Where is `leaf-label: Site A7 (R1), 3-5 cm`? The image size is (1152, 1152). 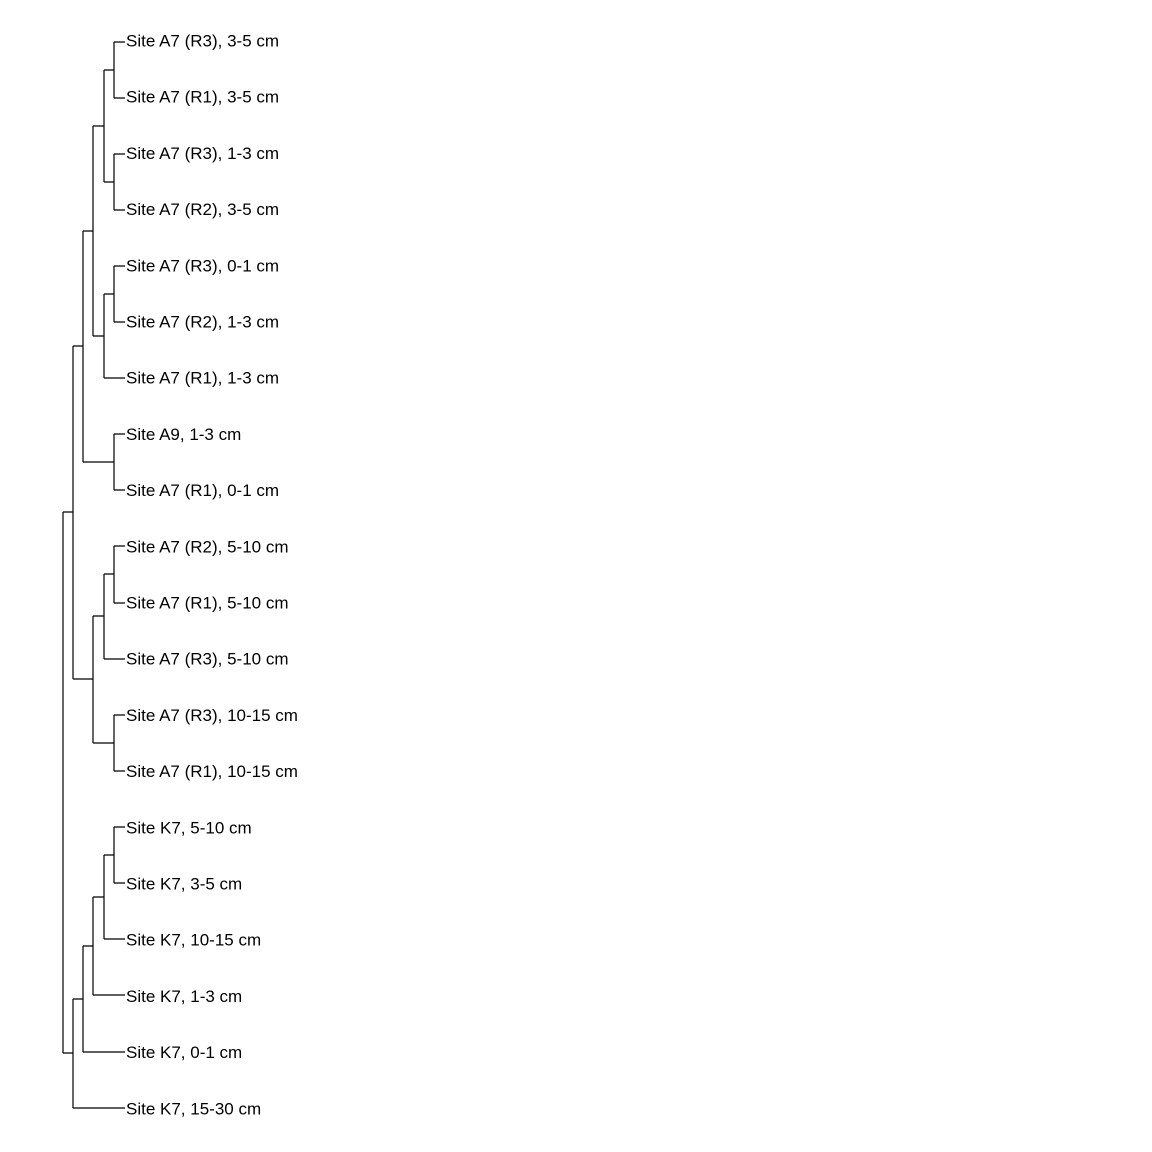
leaf-label: Site A7 (R1), 3-5 cm is located at coordinates (202, 97).